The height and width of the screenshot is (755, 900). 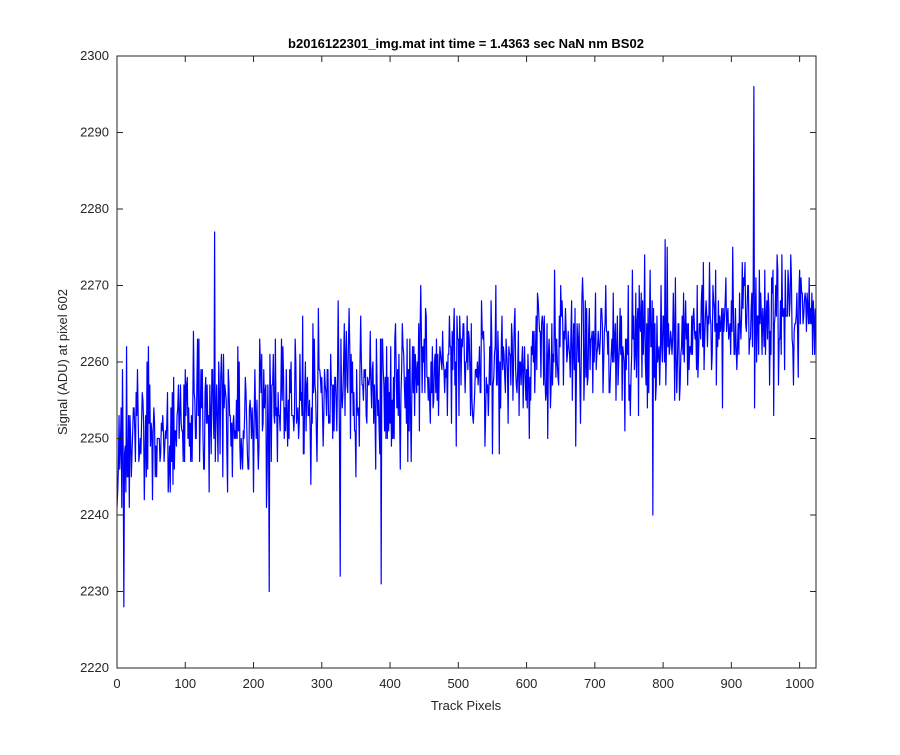 What do you see at coordinates (663, 683) in the screenshot?
I see `x-tick-label: 800` at bounding box center [663, 683].